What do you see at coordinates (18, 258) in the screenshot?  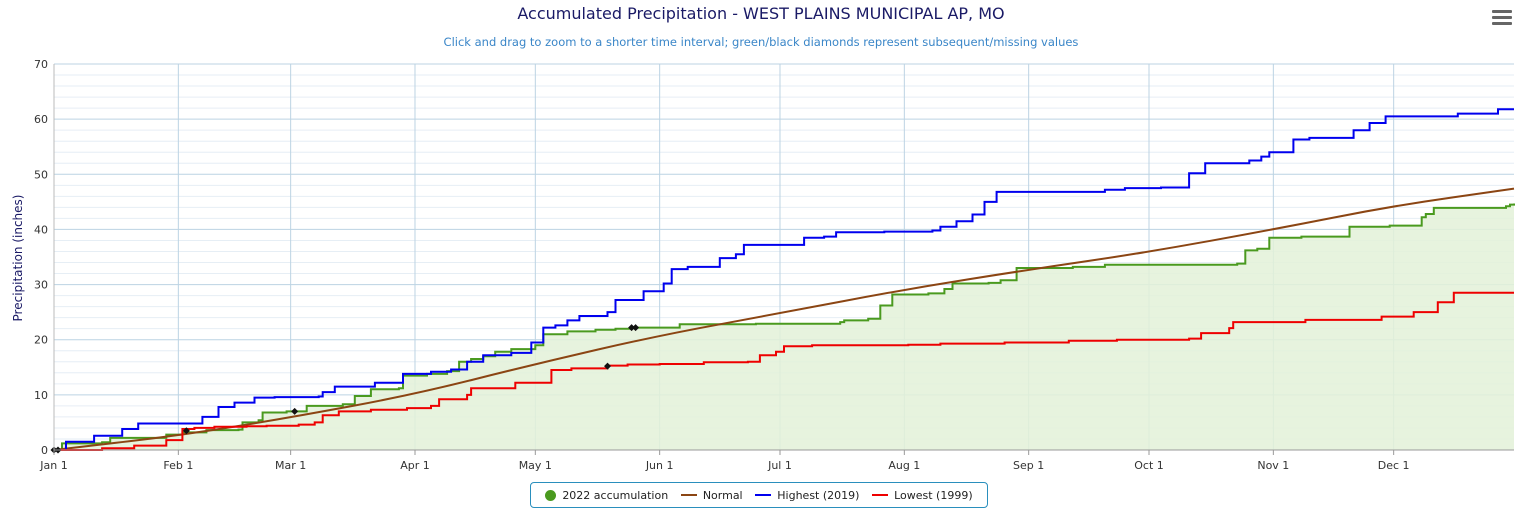 I see `y-axis-label: Precipitation (inches)` at bounding box center [18, 258].